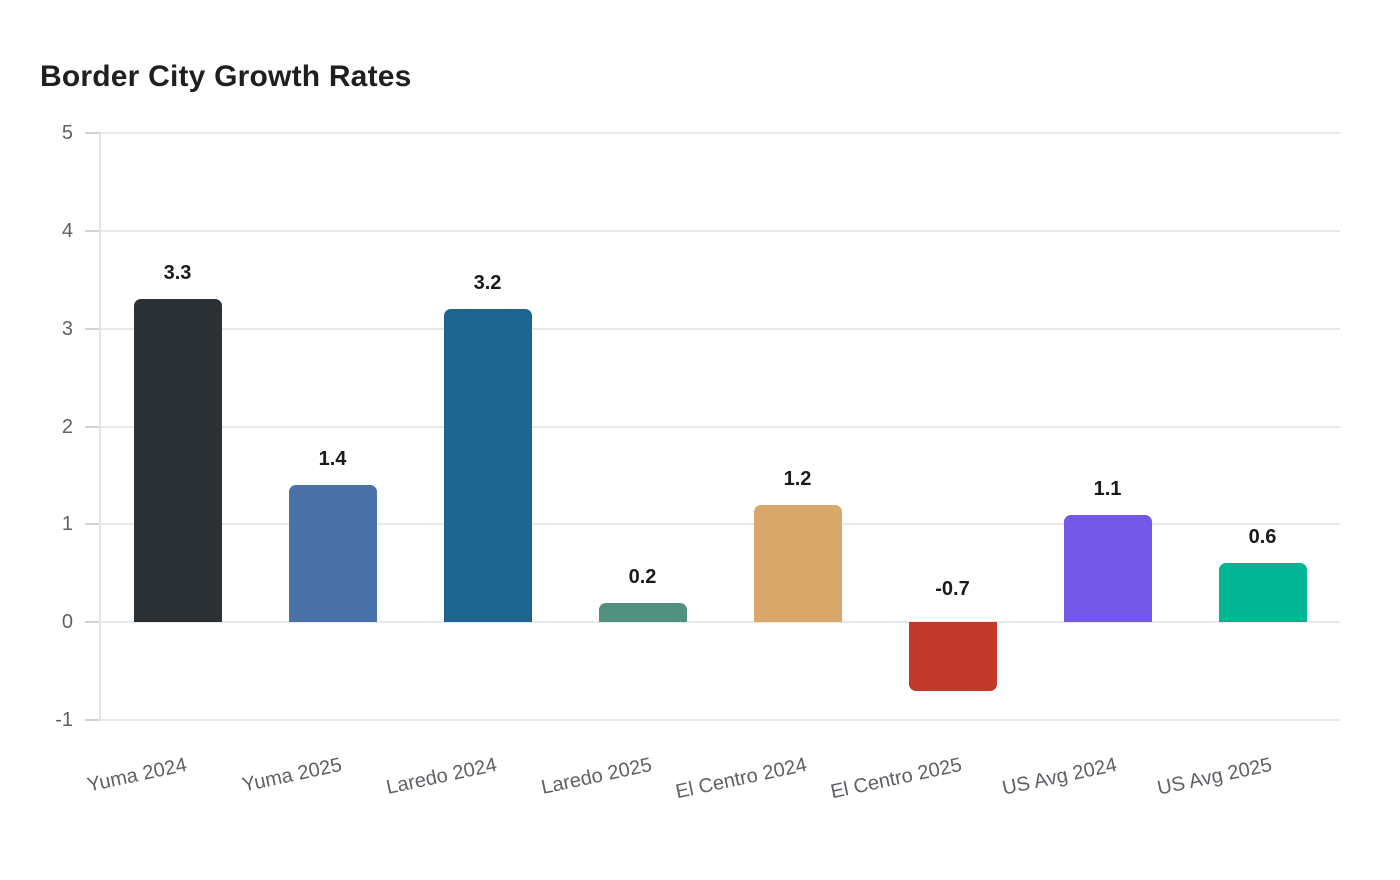  Describe the element at coordinates (226, 76) in the screenshot. I see `chart-title: Border City Growth Rates` at that location.